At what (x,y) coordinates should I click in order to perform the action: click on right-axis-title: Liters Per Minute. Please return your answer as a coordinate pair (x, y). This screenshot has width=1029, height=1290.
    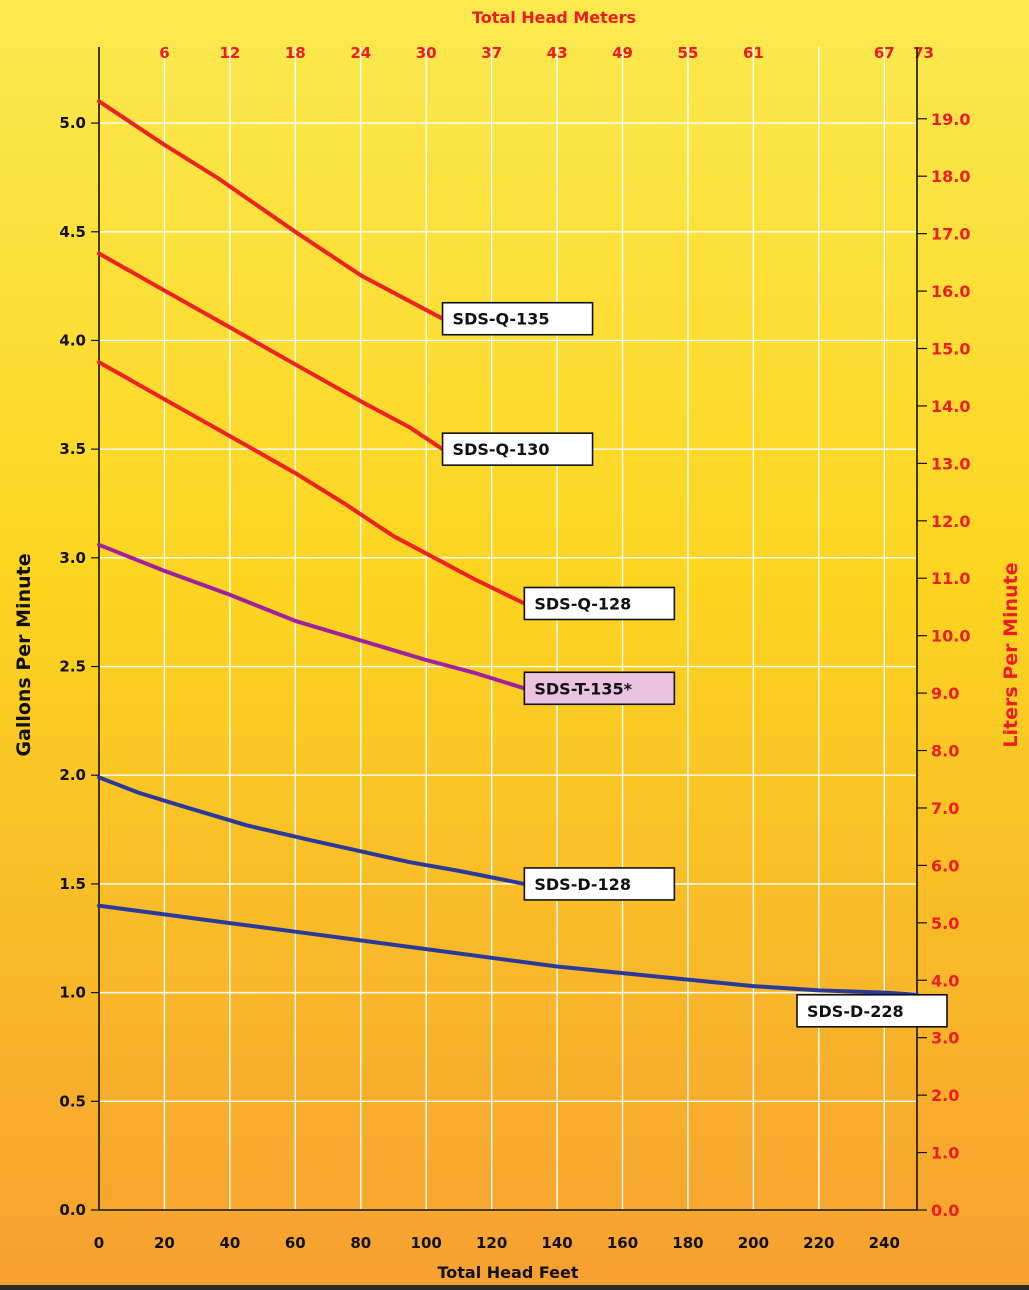
    Looking at the image, I should click on (1011, 654).